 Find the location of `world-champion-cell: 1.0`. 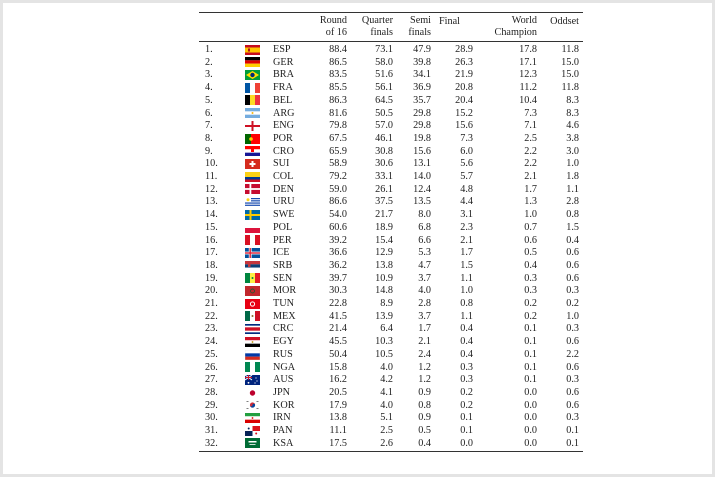

world-champion-cell: 1.0 is located at coordinates (530, 215).